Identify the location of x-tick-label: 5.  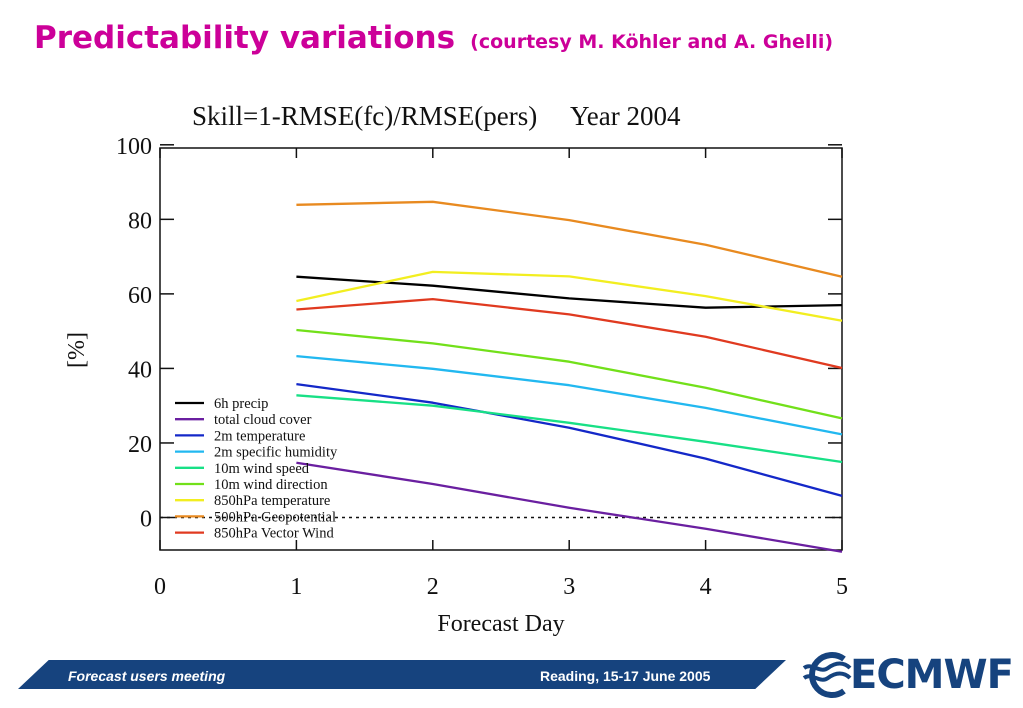
(842, 587).